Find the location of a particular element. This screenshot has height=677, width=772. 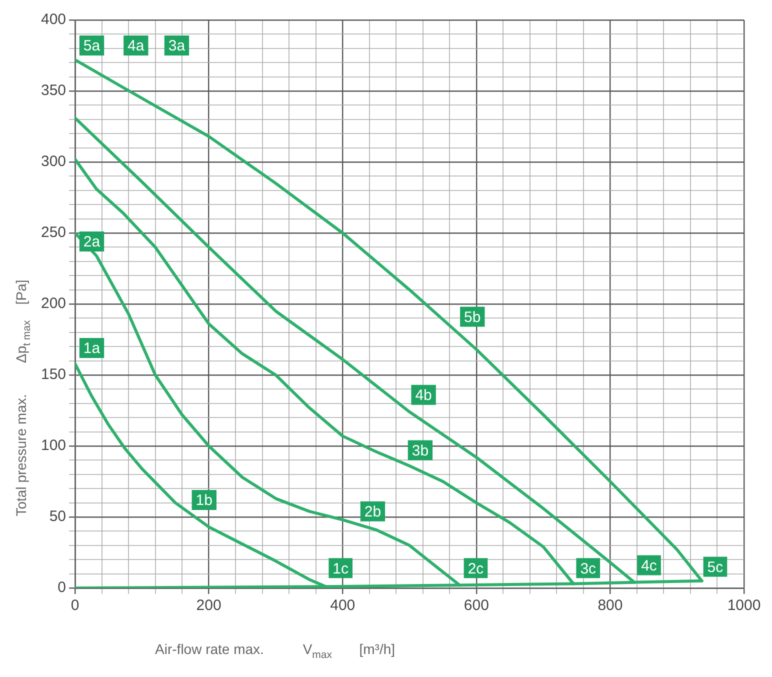

y-tick-label: 400 is located at coordinates (53, 19).